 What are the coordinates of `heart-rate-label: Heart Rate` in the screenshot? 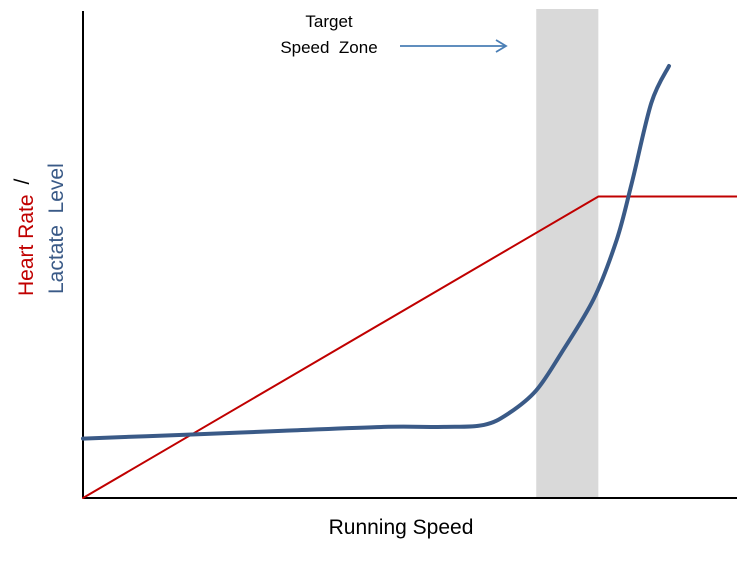 It's located at (26, 245).